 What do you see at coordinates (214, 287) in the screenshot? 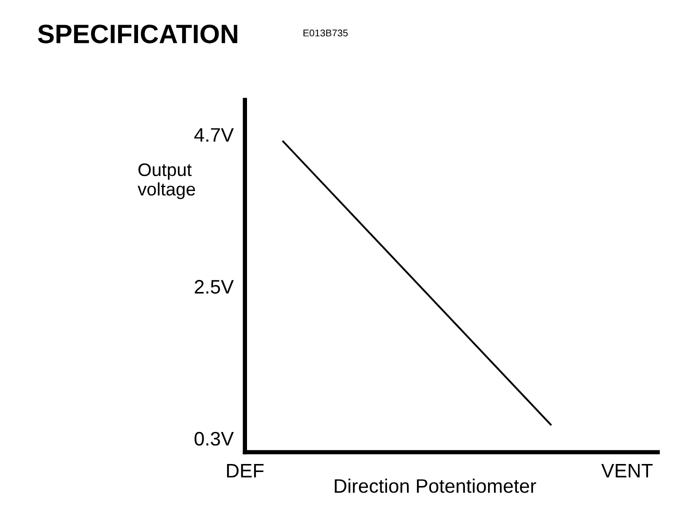
I see `y-tick-label: 2.5V` at bounding box center [214, 287].